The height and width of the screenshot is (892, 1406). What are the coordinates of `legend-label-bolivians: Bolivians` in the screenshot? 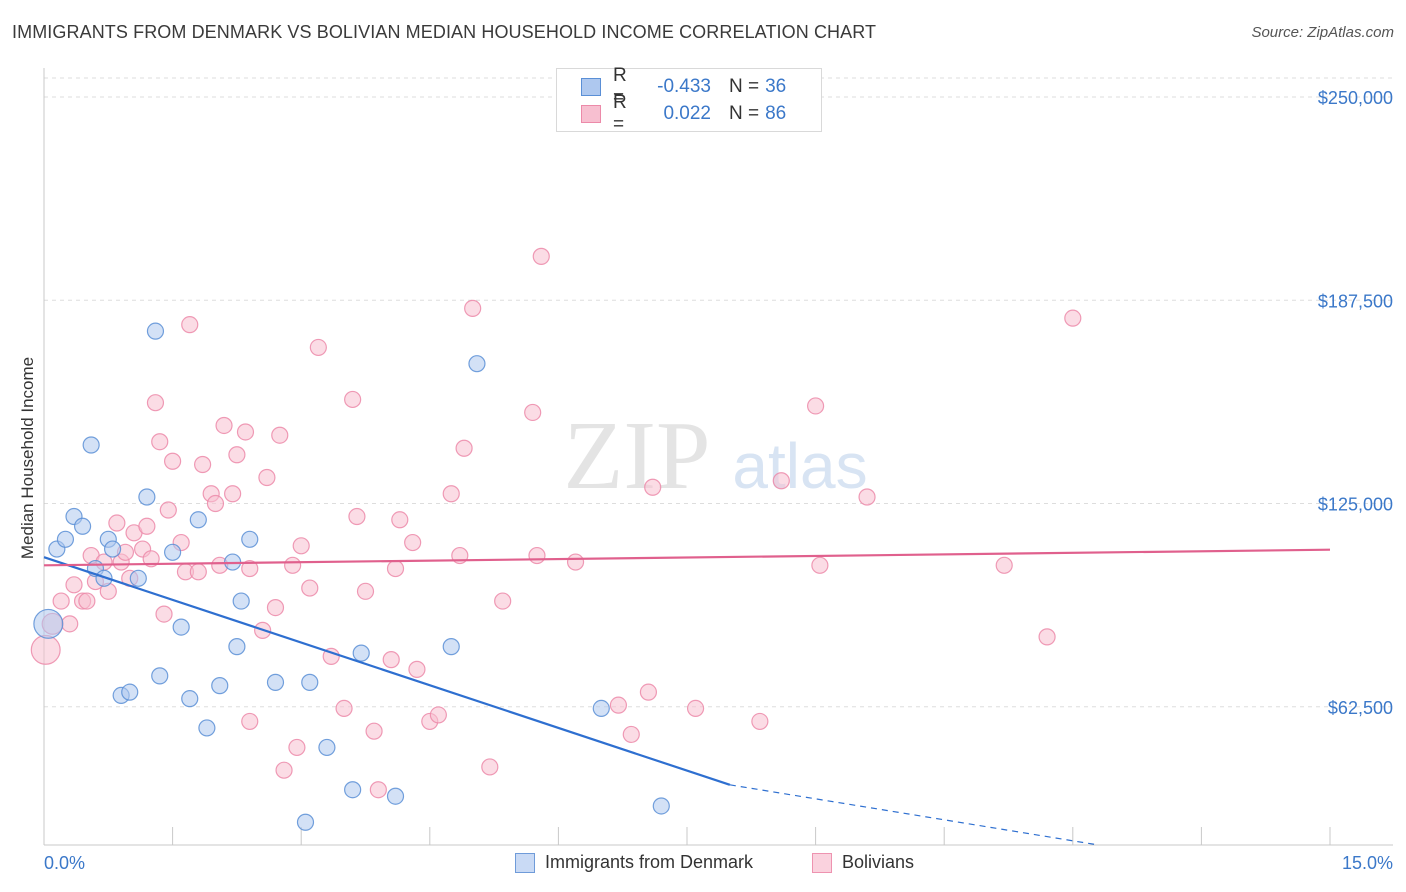 It's located at (878, 862).